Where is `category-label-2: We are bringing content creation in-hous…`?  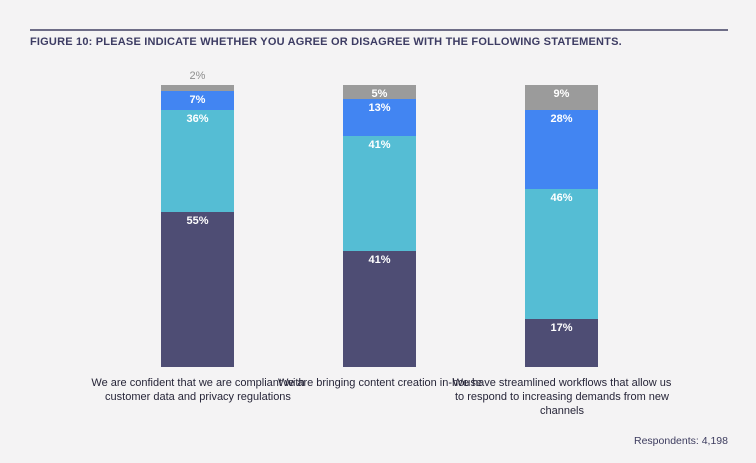 category-label-2: We are bringing content creation in-hous… is located at coordinates (380, 383).